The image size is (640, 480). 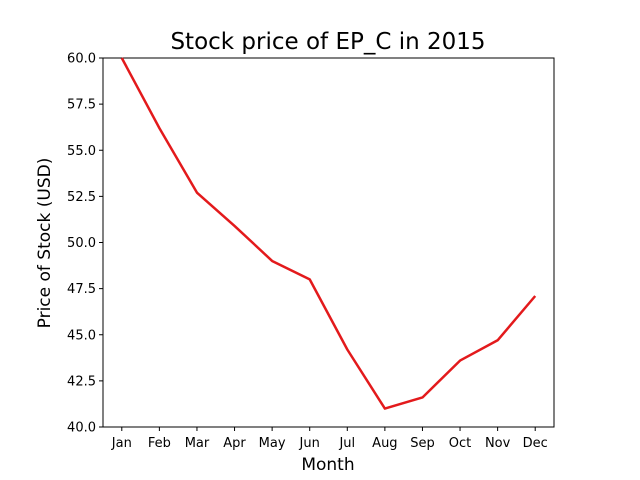 I want to click on y-tick-label: 50.0, so click(x=81, y=243).